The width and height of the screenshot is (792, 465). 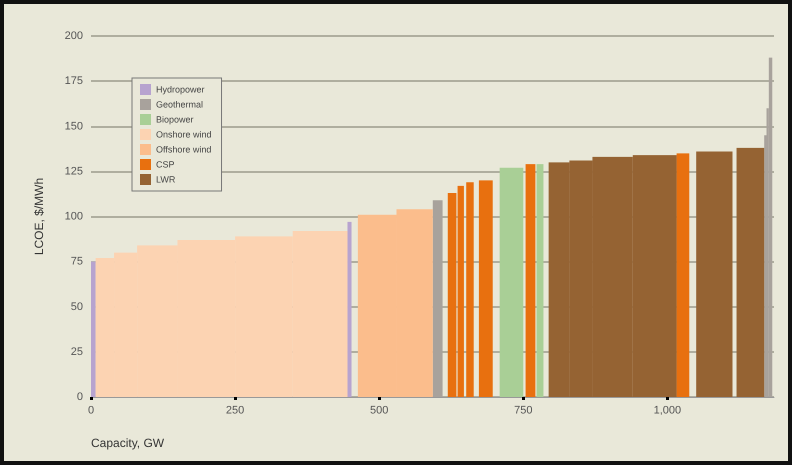 What do you see at coordinates (73, 126) in the screenshot?
I see `y-tick-label: 150` at bounding box center [73, 126].